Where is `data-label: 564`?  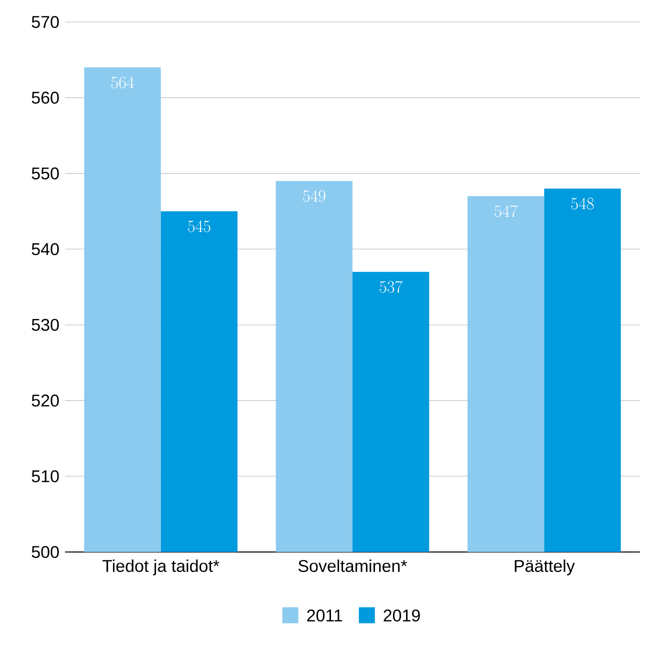 data-label: 564 is located at coordinates (122, 82).